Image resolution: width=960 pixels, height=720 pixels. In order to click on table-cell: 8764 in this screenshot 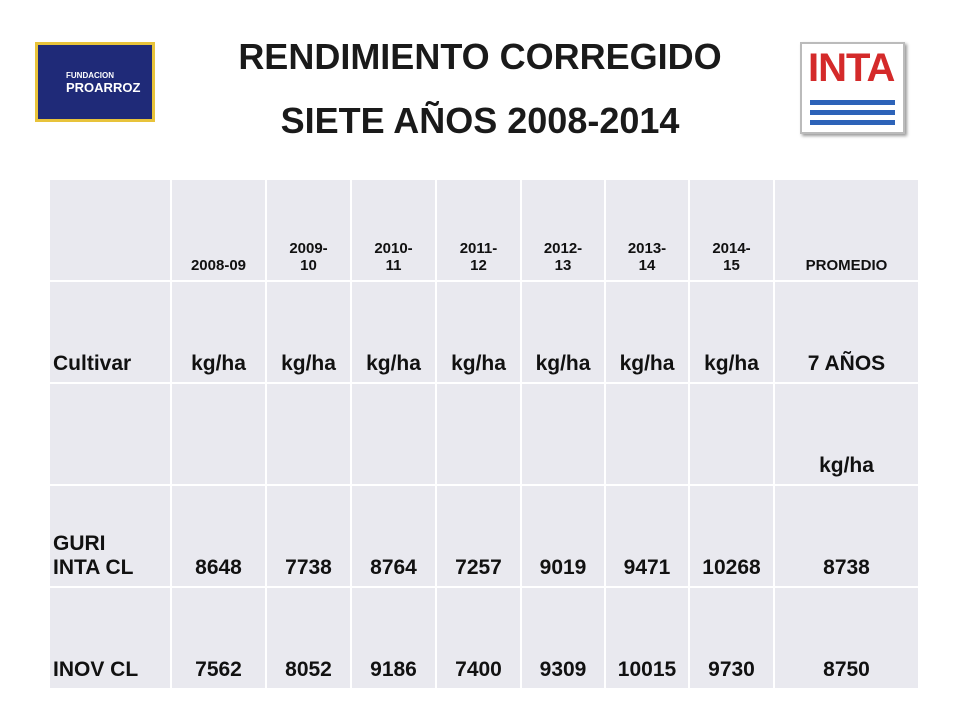, I will do `click(393, 536)`.